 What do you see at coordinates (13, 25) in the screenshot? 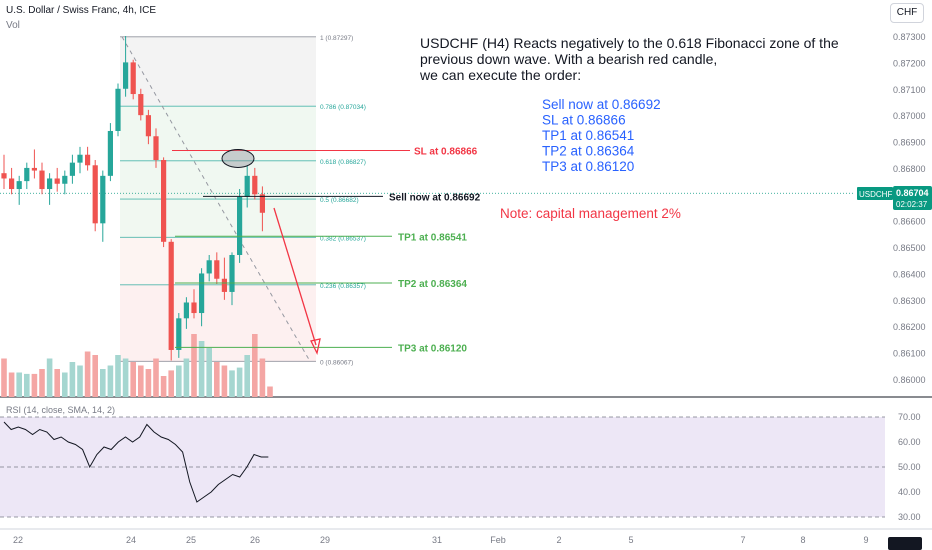
I see `volume-legend: Vol` at bounding box center [13, 25].